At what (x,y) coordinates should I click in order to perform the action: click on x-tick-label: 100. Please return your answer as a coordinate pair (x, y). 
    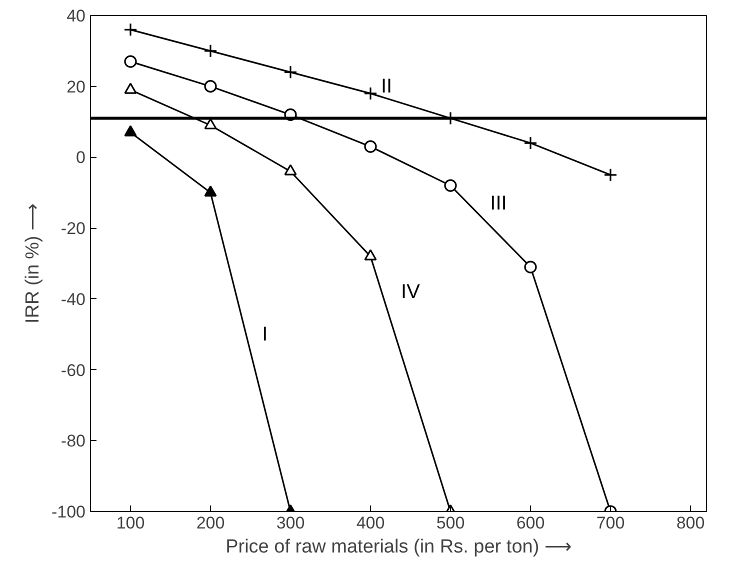
    Looking at the image, I should click on (130, 523).